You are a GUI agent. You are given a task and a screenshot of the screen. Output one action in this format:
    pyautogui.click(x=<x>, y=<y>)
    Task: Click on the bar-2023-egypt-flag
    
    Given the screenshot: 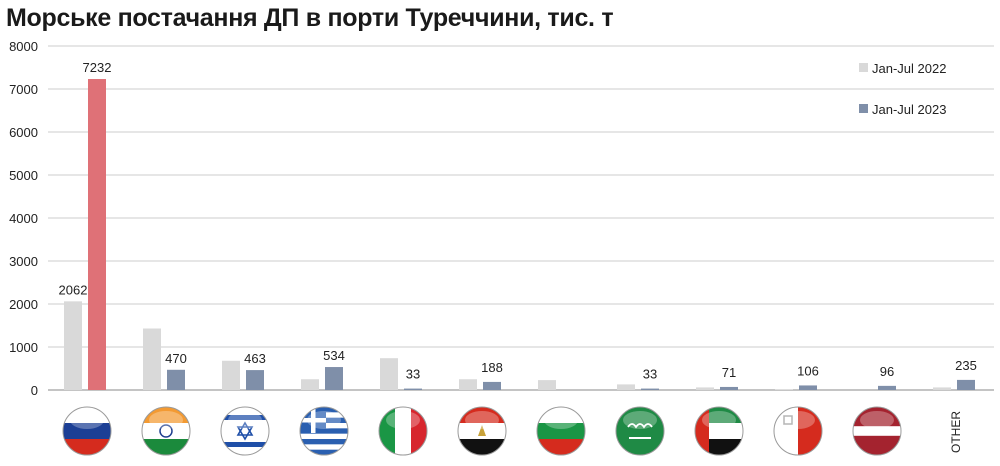 What is the action you would take?
    pyautogui.click(x=492, y=385)
    